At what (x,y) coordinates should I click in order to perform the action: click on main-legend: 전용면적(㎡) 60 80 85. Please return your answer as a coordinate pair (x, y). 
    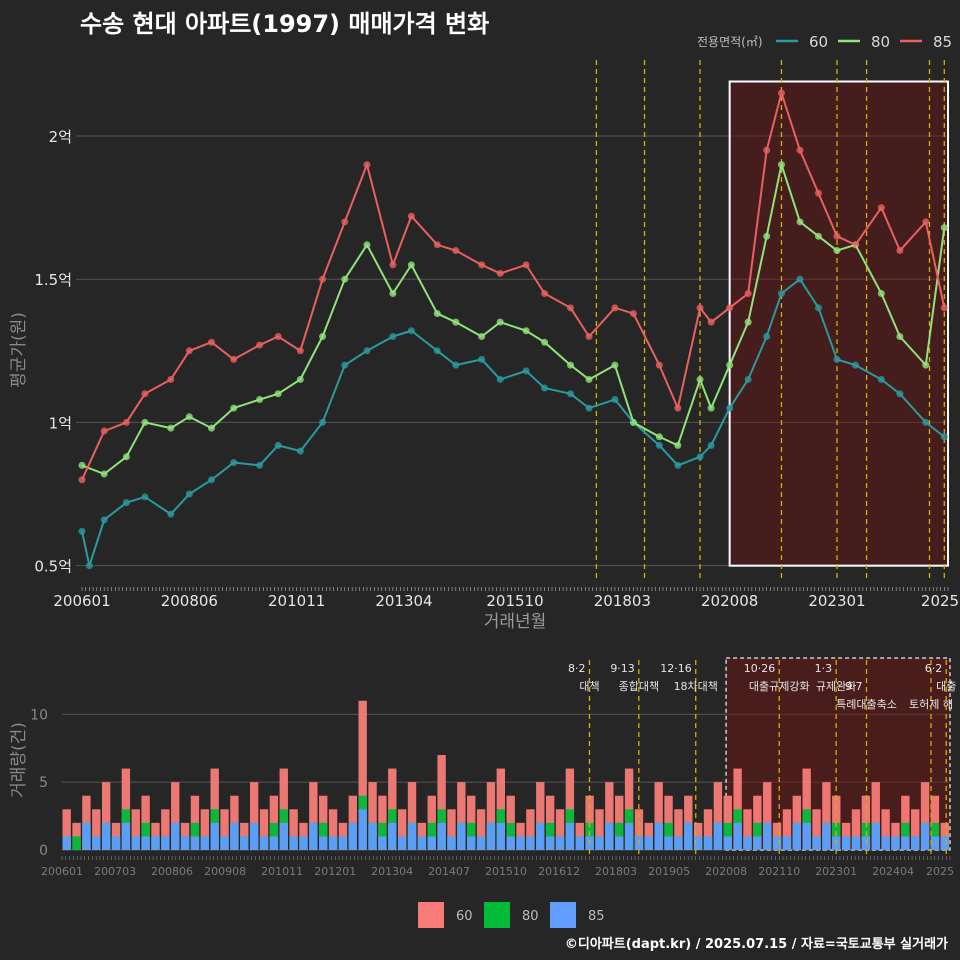
    Looking at the image, I should click on (824, 42).